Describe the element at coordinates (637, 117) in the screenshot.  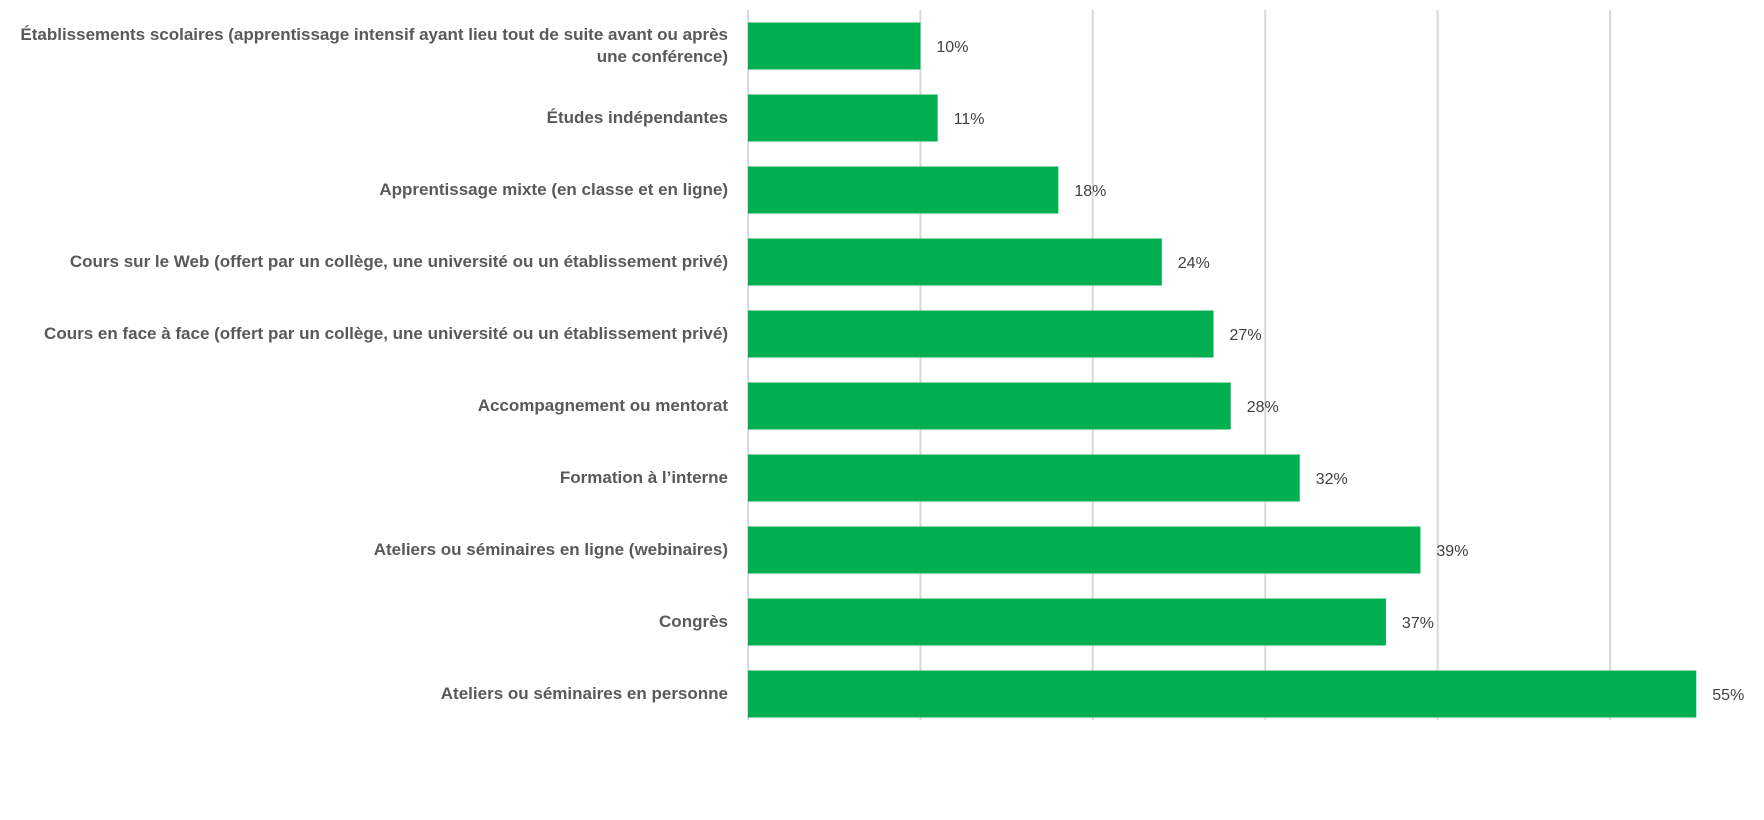
I see `category-label: Études indépendantes` at that location.